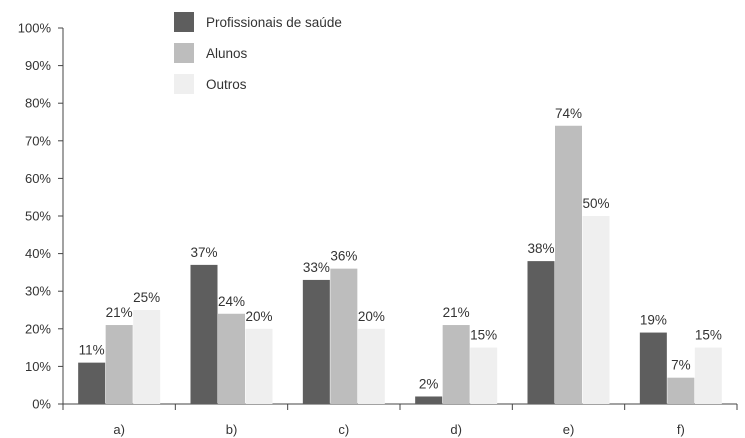 This screenshot has width=745, height=438. What do you see at coordinates (38, 328) in the screenshot?
I see `y-tick-label: 20%` at bounding box center [38, 328].